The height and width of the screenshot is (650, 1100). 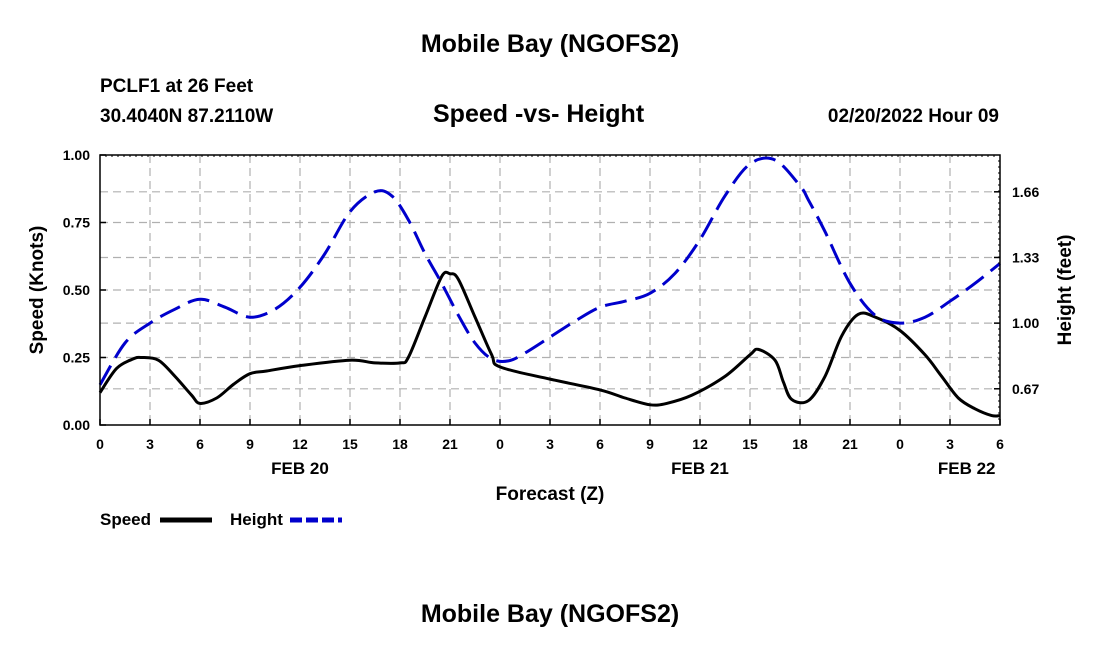 I want to click on y-tick-label: 0.00, so click(x=76, y=425).